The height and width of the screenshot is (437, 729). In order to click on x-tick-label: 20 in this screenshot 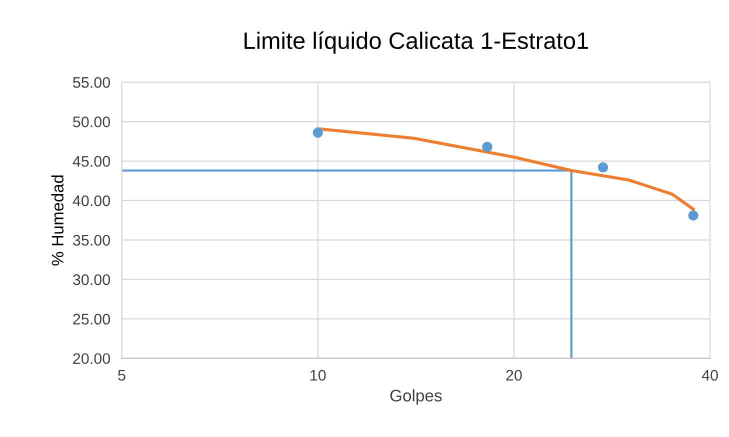, I will do `click(514, 375)`.